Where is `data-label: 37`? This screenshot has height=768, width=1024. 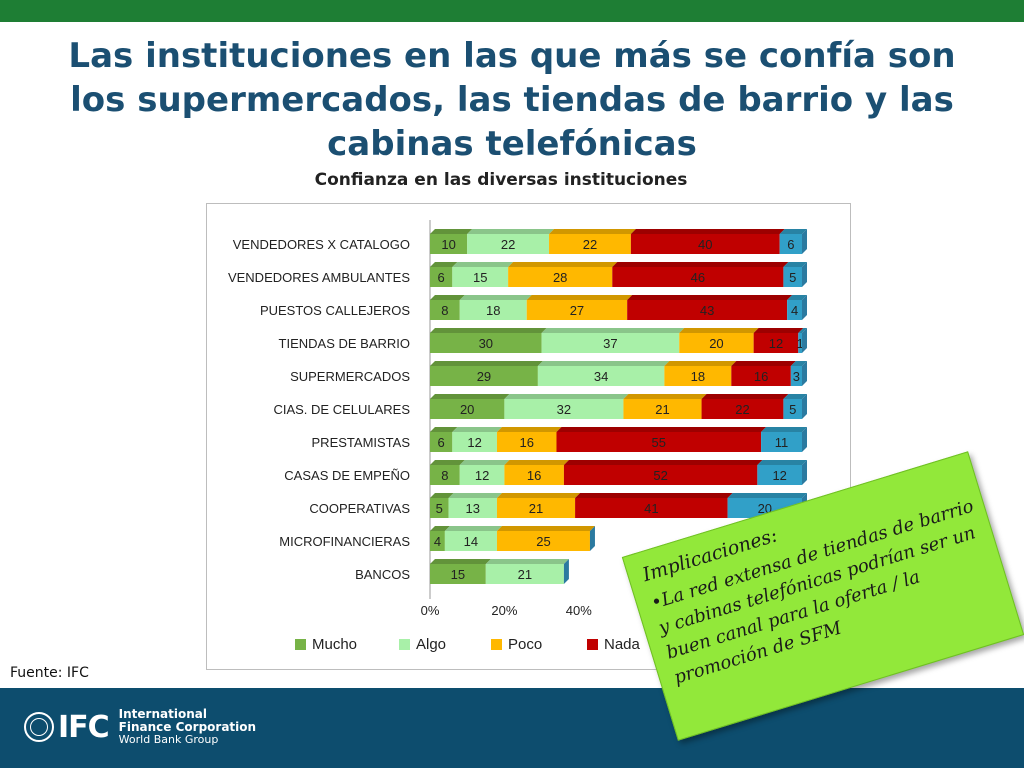 data-label: 37 is located at coordinates (610, 343).